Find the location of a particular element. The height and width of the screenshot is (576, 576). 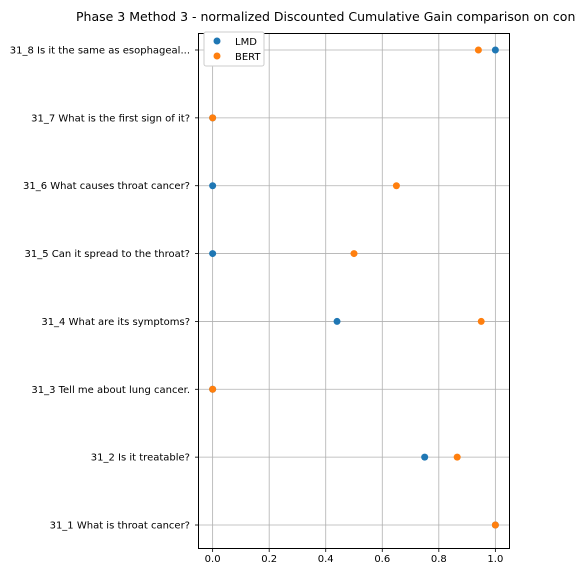

y-tick-label: 31_6 What causes throat cancer? is located at coordinates (106, 186).